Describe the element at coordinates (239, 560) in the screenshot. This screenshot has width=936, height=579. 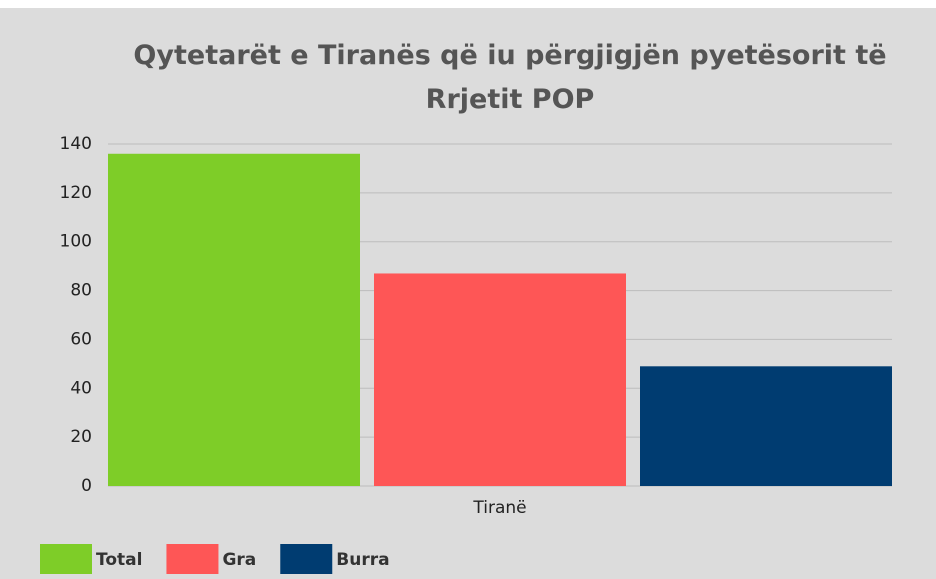
I see `legend-label: Gra` at that location.